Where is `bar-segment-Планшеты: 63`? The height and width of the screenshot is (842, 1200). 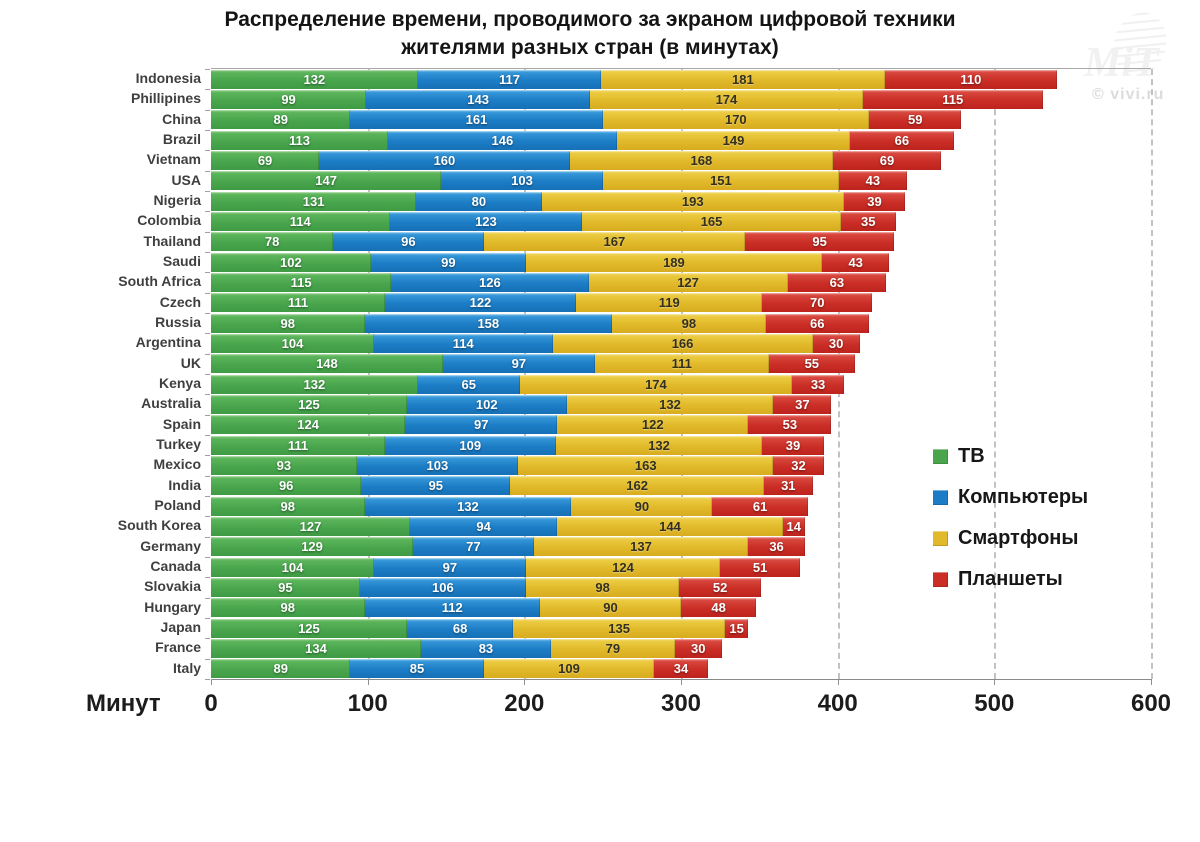 bar-segment-Планшеты: 63 is located at coordinates (837, 282).